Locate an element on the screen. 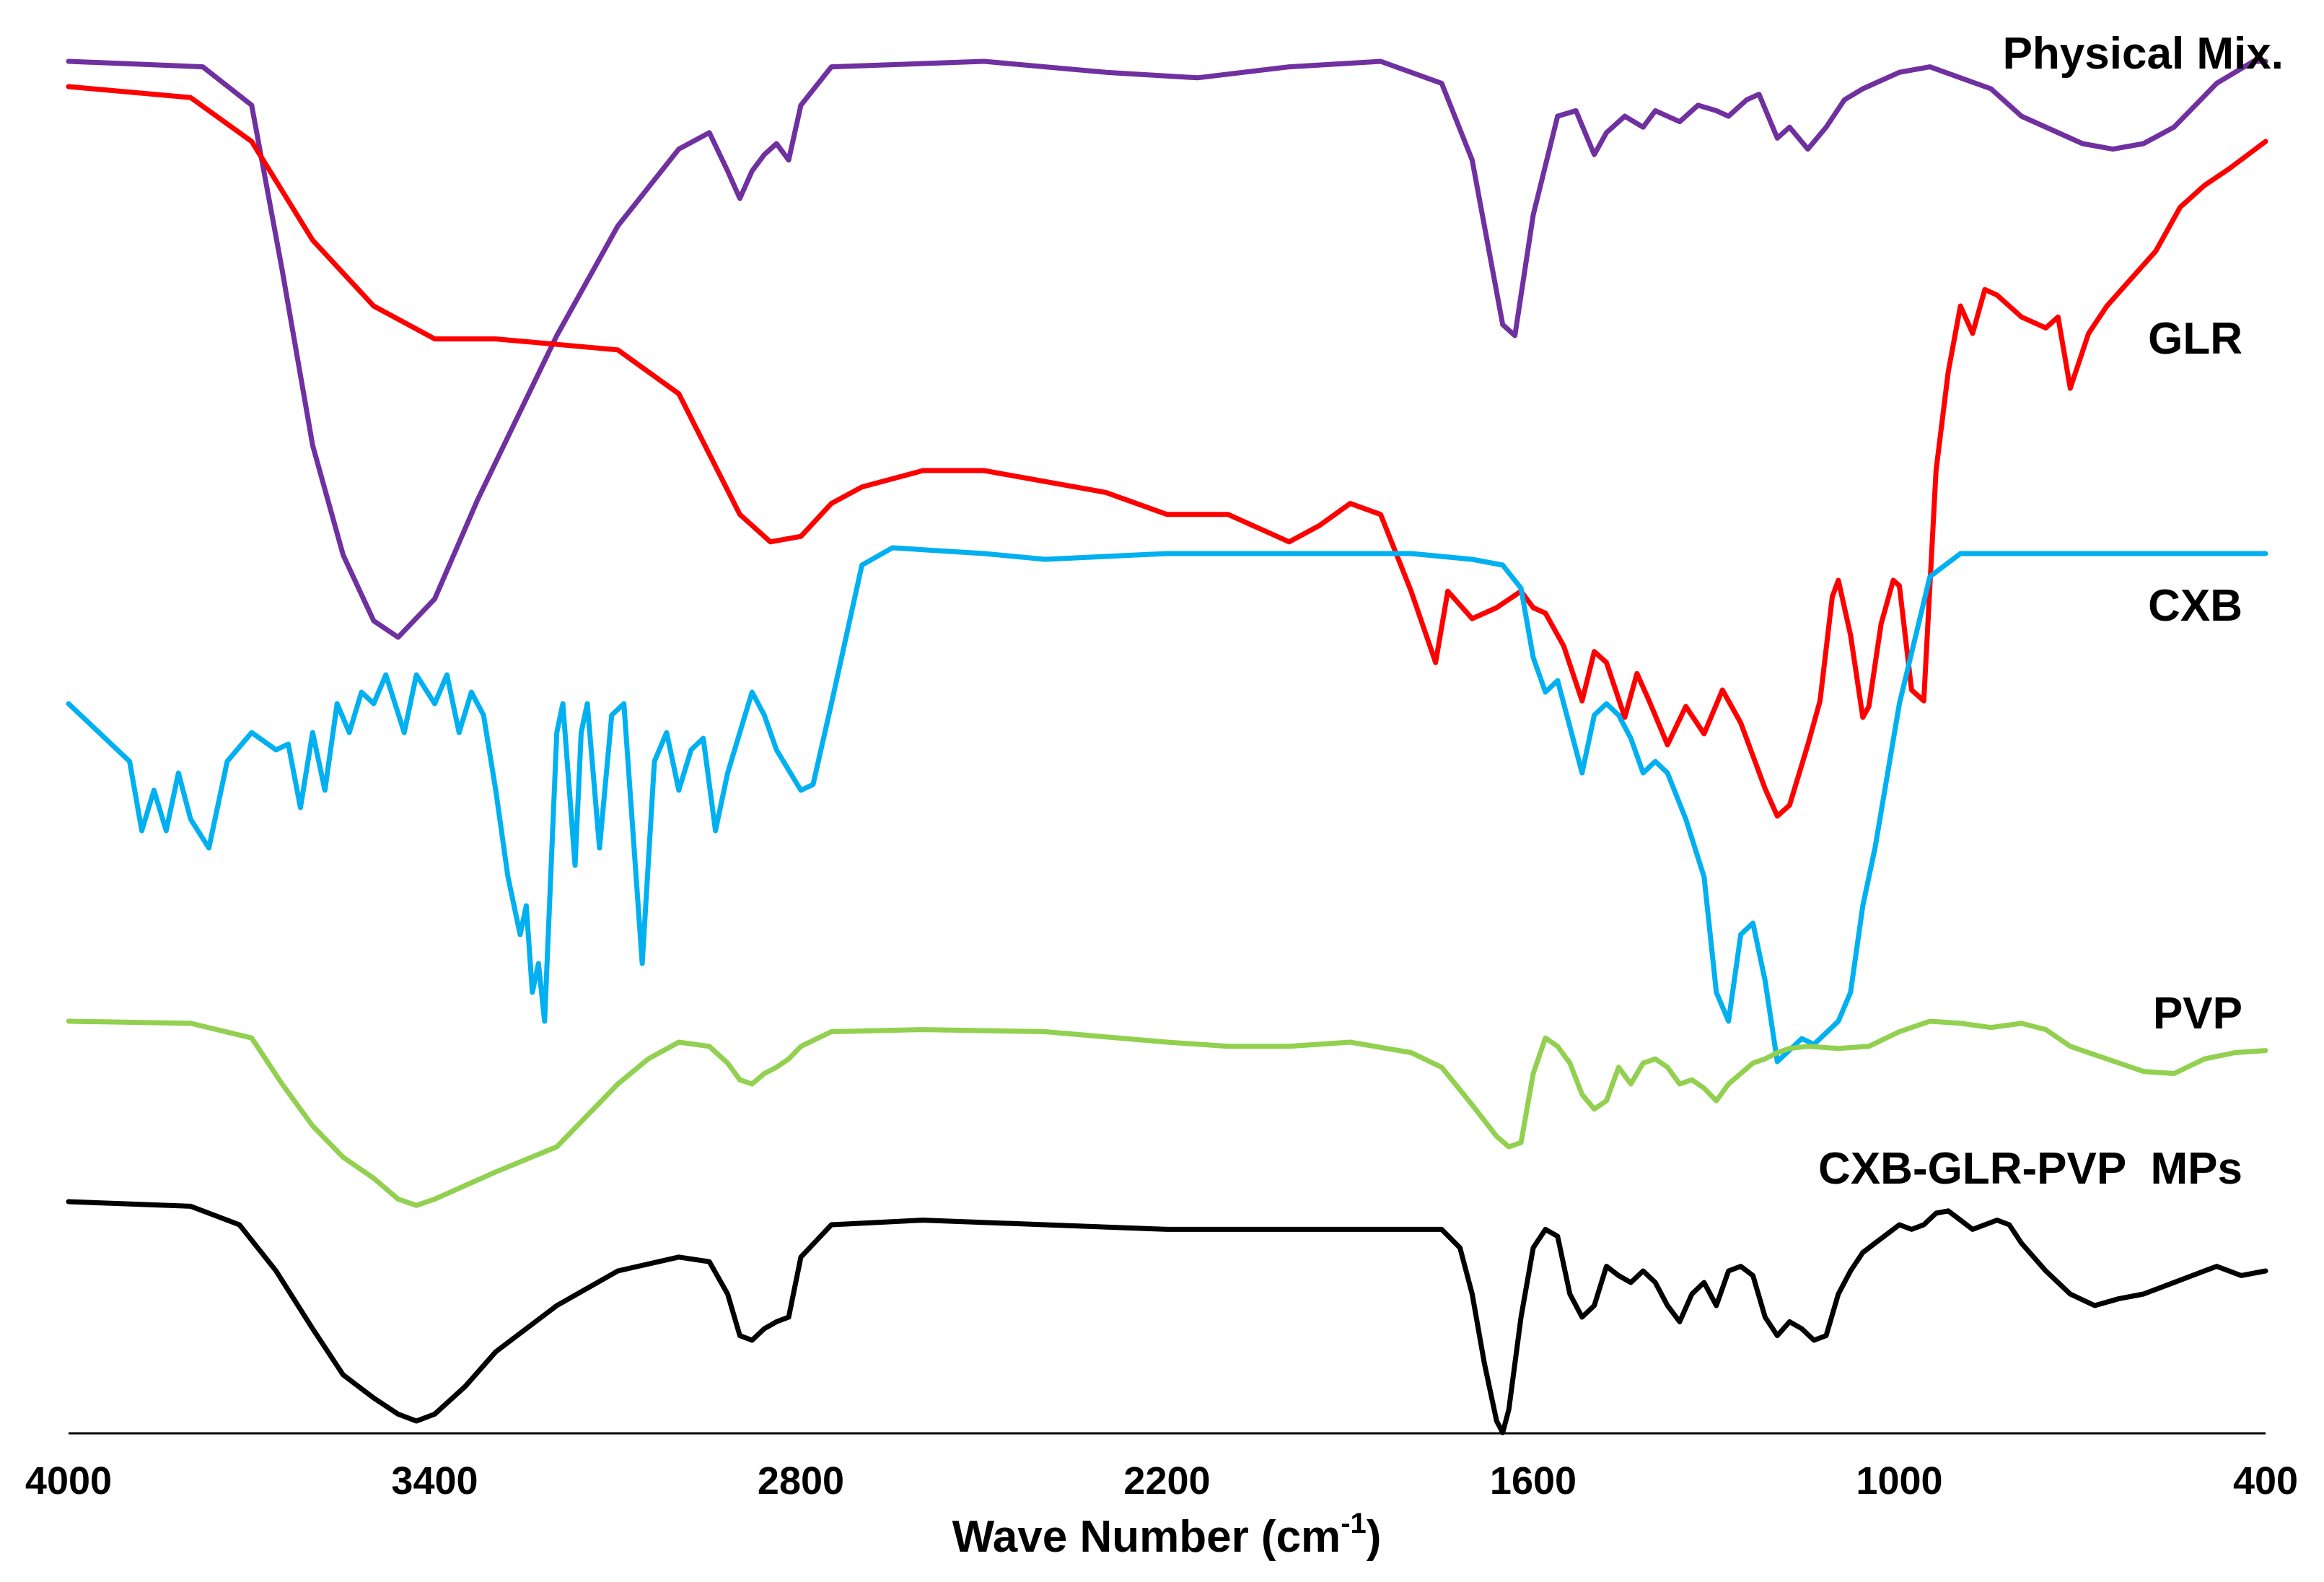 The height and width of the screenshot is (1582, 2324). x-axis-title-superscript: -1 is located at coordinates (1354, 1523).